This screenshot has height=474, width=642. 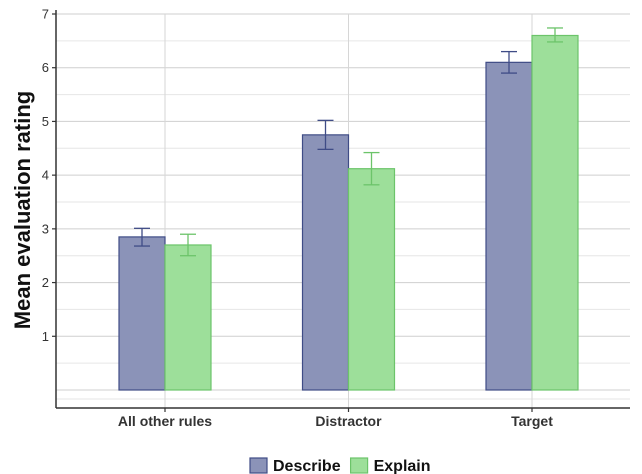 I want to click on y-tick-label: 2, so click(x=45, y=282).